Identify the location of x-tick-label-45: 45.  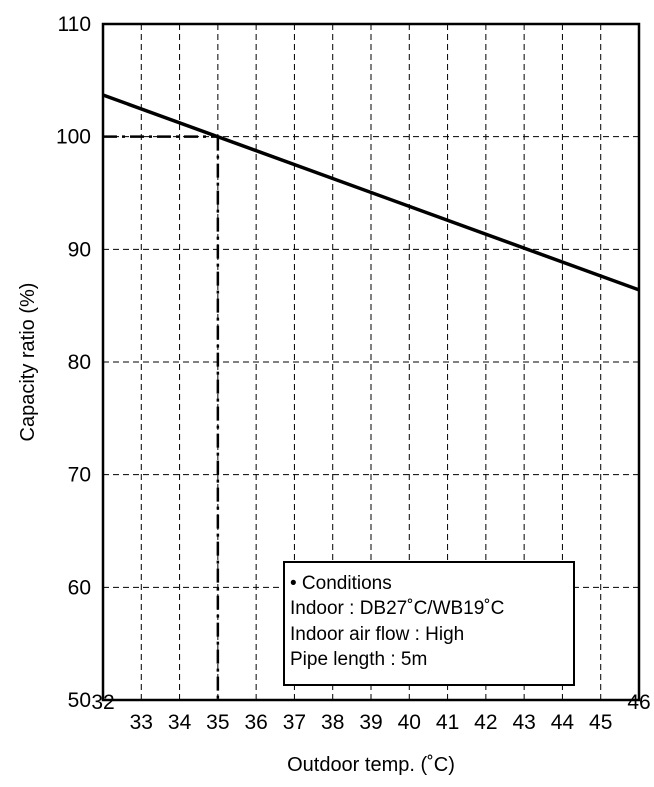
(600, 722).